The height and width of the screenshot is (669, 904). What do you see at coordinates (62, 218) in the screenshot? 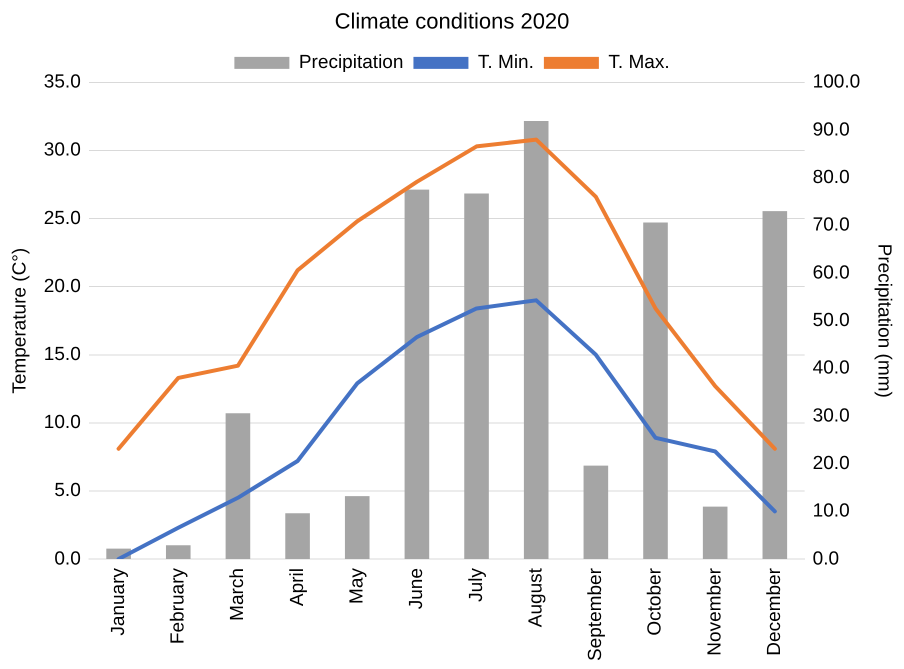
I see `y-tick-label: 25.0` at bounding box center [62, 218].